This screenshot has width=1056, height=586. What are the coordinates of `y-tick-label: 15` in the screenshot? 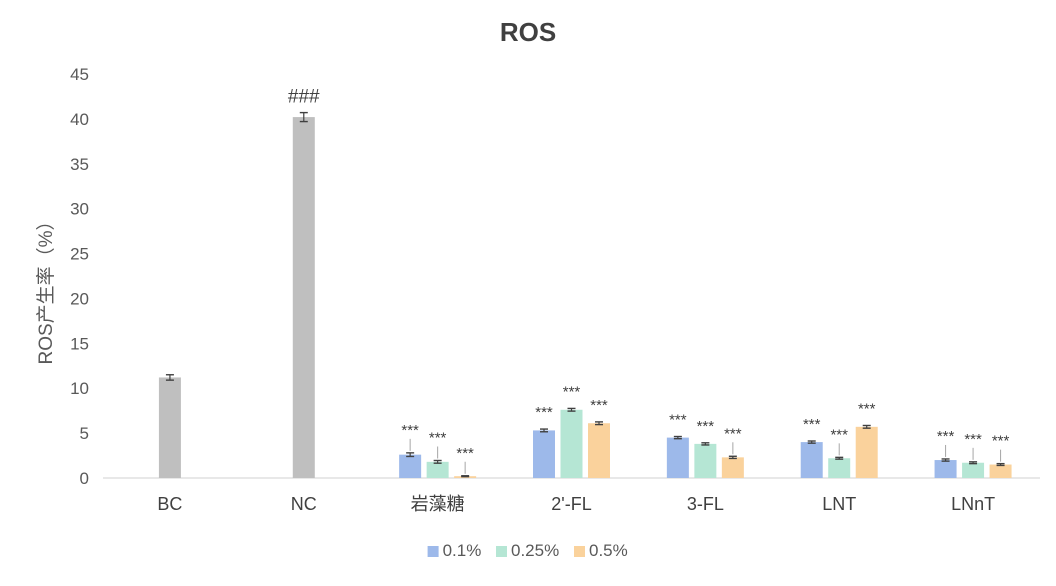 It's located at (79, 343).